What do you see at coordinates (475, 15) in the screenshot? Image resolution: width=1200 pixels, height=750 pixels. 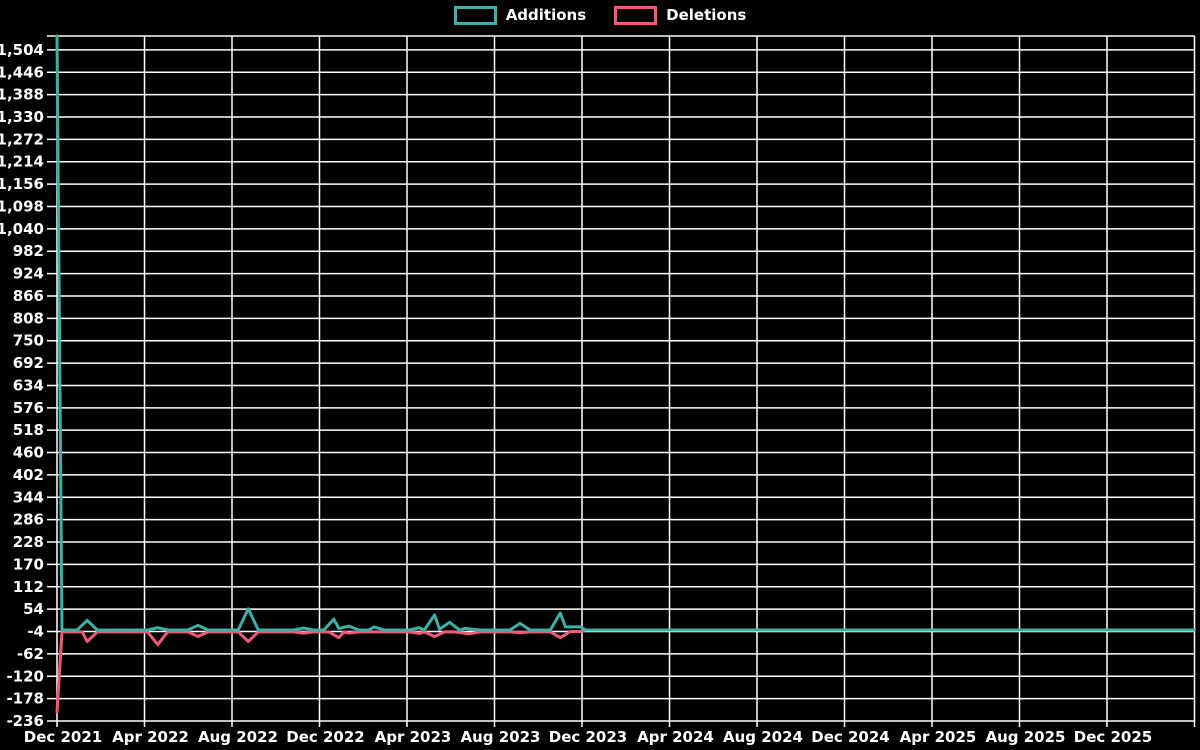 I see `additions-swatch-icon` at bounding box center [475, 15].